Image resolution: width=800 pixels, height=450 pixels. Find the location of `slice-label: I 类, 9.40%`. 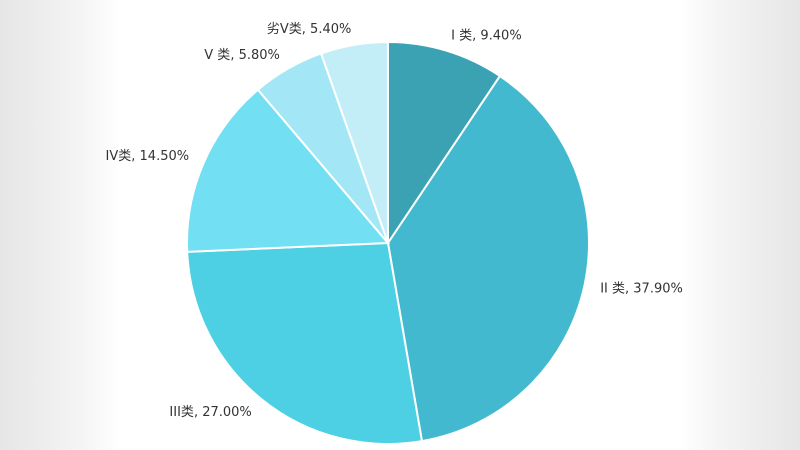

slice-label: I 类, 9.40% is located at coordinates (486, 35).